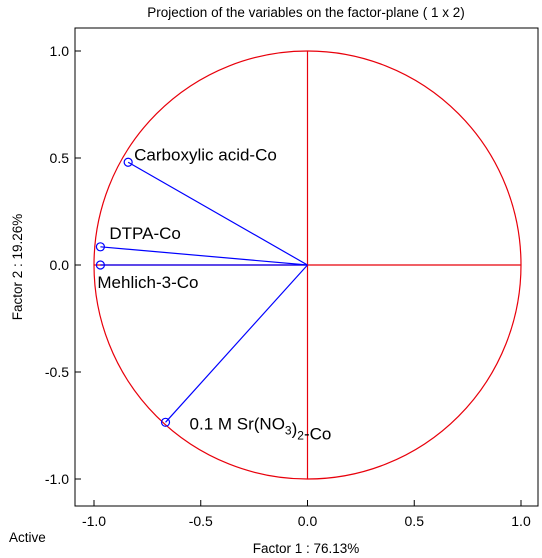  What do you see at coordinates (147, 282) in the screenshot?
I see `point-label: Mehlich-3-Co` at bounding box center [147, 282].